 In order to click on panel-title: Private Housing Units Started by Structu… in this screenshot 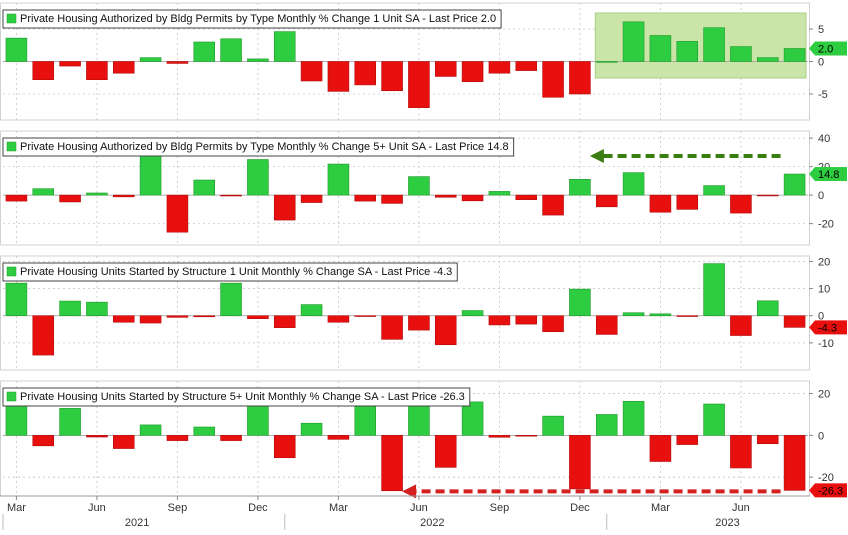, I will do `click(236, 272)`.